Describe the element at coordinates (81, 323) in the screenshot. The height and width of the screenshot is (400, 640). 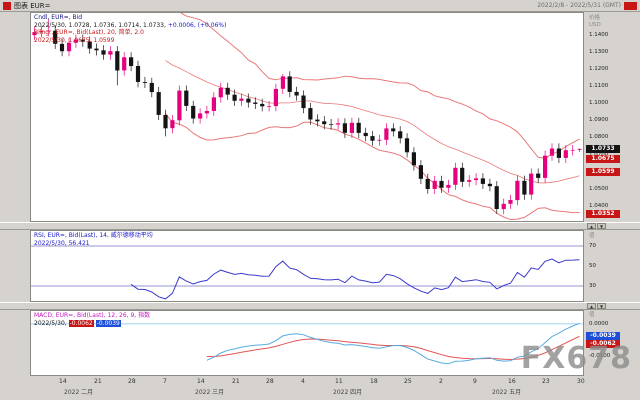
I see `macd-signal-value-badge: -0.0062` at that location.